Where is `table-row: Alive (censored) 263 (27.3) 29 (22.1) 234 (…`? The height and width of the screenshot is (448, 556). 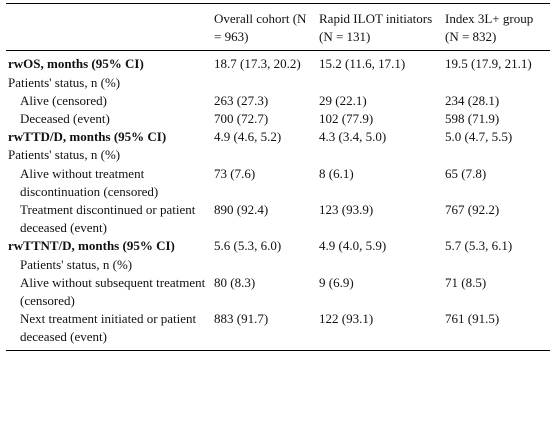
table-row: Alive (censored) 263 (27.3) 29 (22.1) 234 (… is located at coordinates (278, 101).